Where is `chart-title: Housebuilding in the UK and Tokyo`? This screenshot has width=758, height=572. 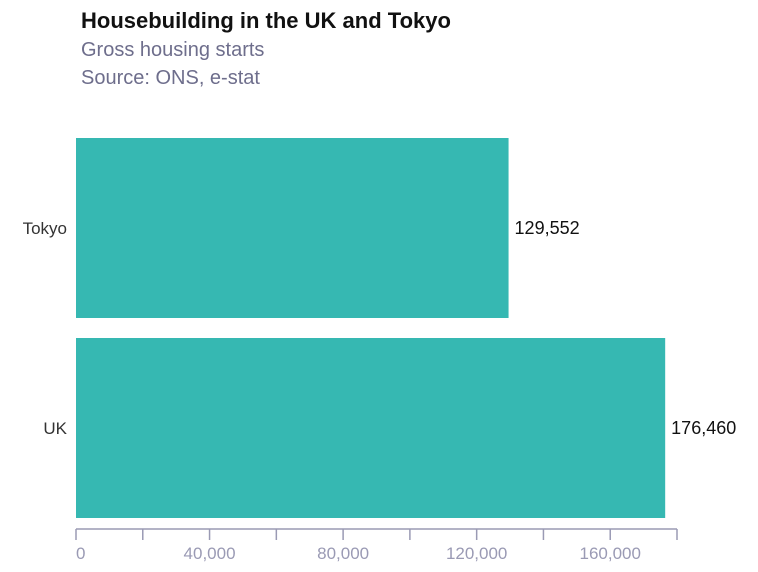
chart-title: Housebuilding in the UK and Tokyo is located at coordinates (266, 20).